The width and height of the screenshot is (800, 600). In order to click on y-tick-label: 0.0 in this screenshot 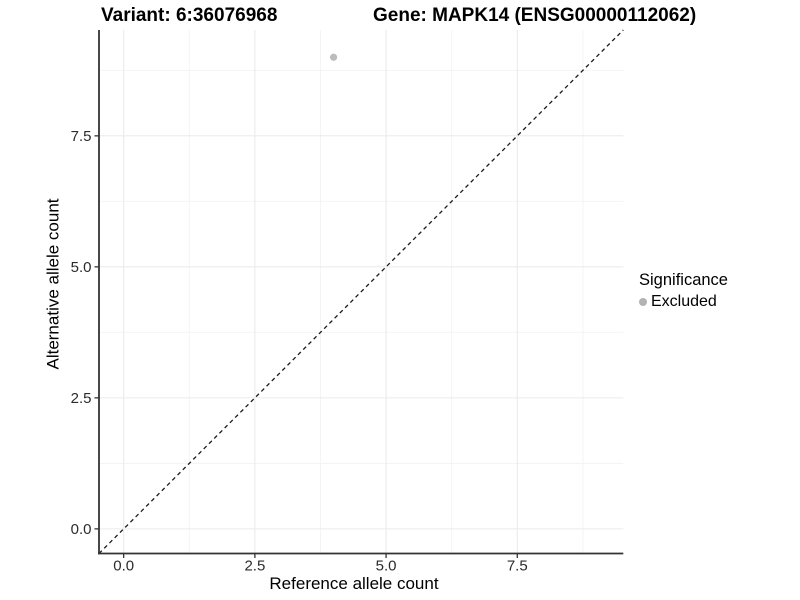, I will do `click(81, 529)`.